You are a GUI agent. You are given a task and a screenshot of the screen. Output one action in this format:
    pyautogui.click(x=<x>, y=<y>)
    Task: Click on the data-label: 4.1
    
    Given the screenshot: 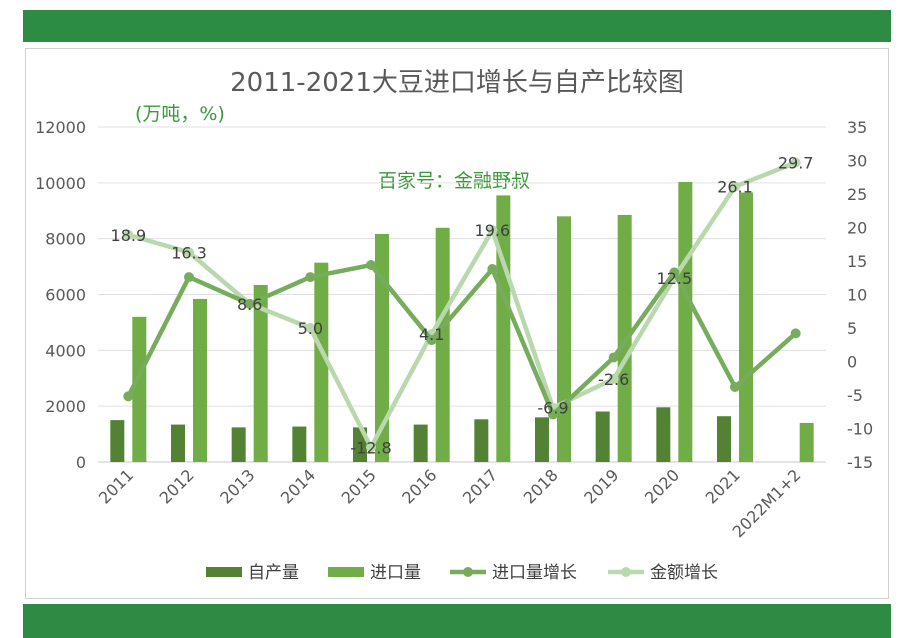 What is the action you would take?
    pyautogui.click(x=431, y=334)
    